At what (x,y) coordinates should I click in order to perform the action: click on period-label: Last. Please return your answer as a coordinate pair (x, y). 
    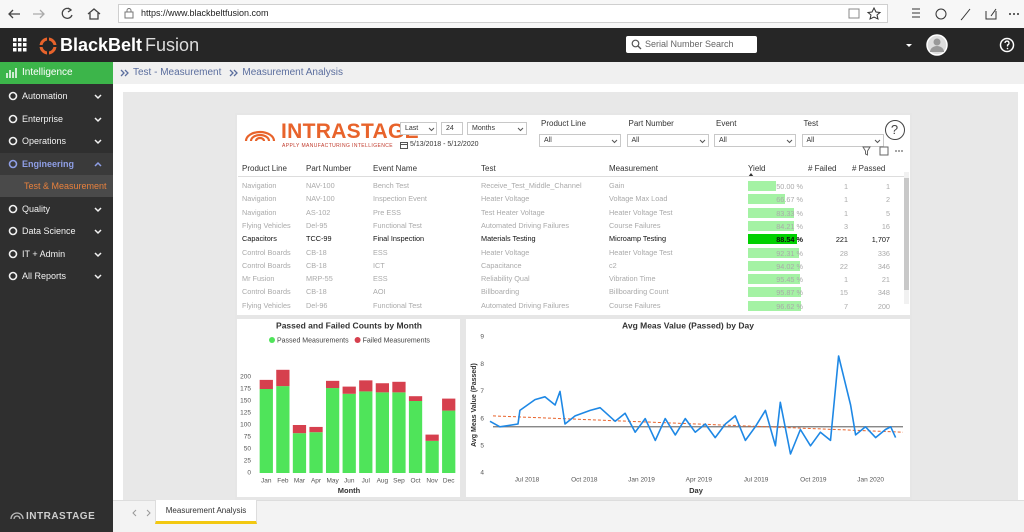
    Looking at the image, I should click on (418, 128).